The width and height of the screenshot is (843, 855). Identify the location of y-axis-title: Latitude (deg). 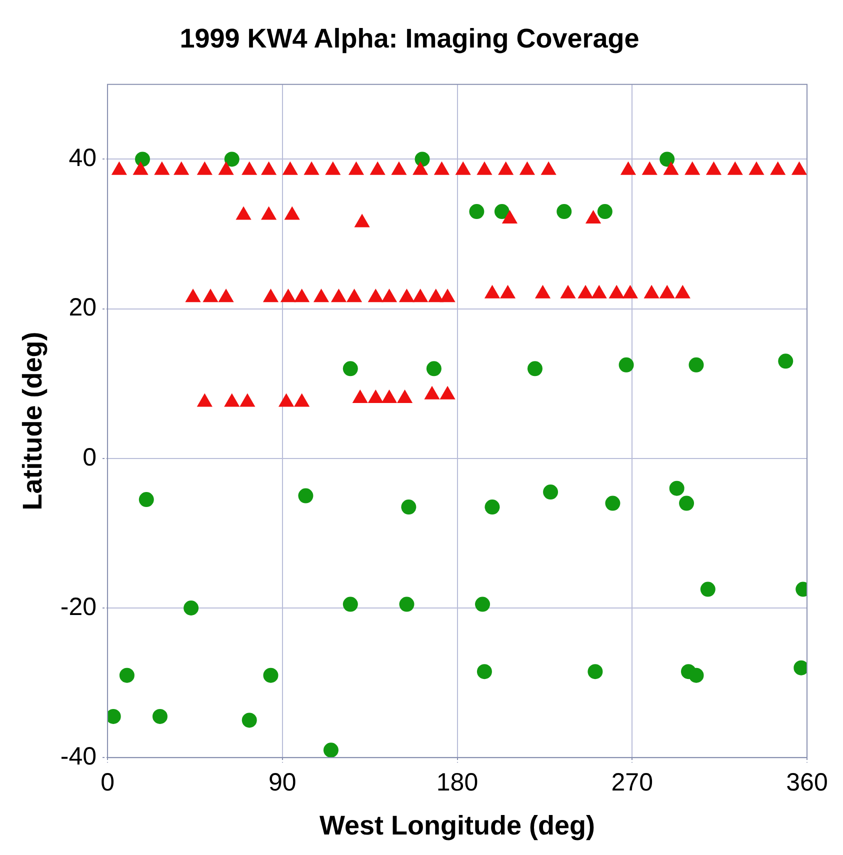
(33, 421).